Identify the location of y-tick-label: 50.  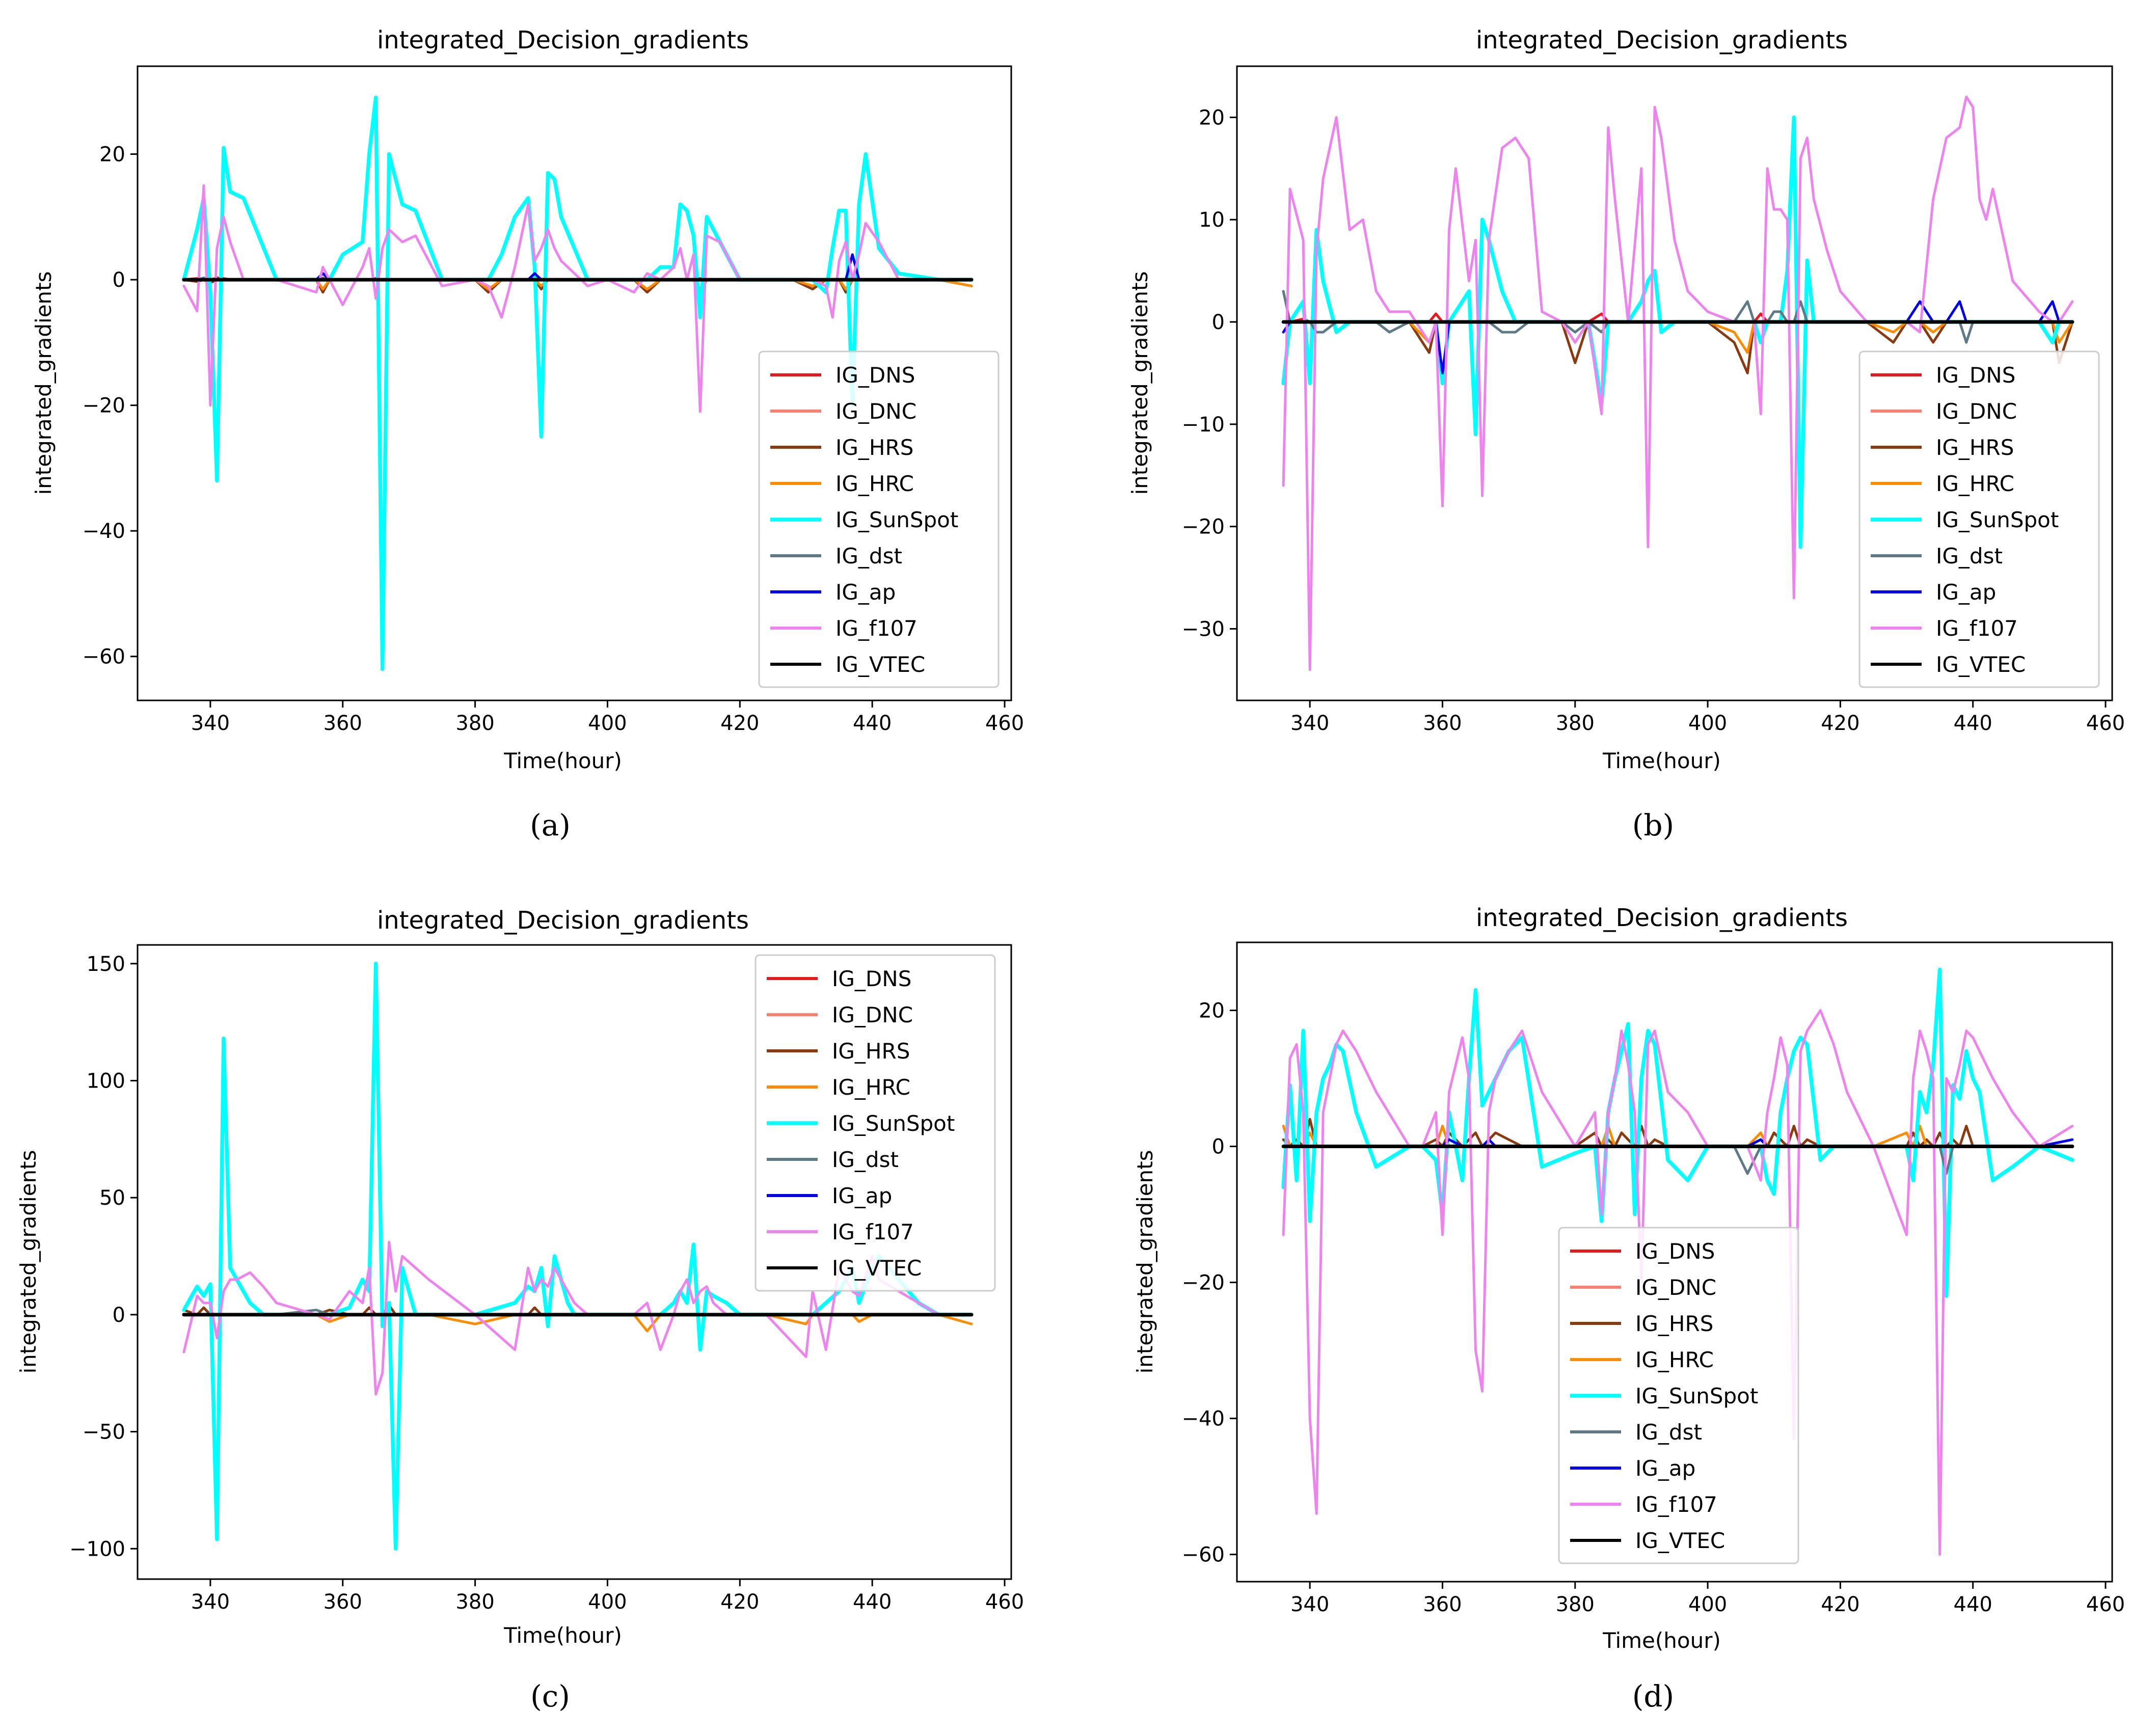
(112, 1198).